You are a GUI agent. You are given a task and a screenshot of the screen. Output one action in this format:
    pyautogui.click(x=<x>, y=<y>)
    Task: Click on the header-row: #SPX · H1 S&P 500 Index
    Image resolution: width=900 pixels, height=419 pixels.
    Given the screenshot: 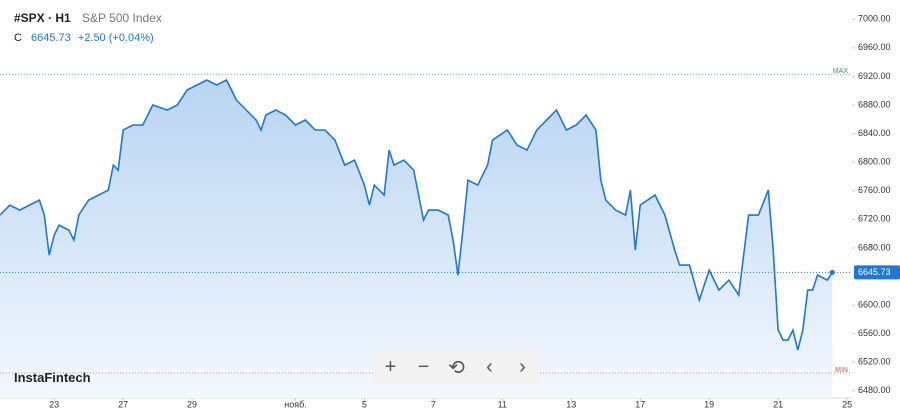 What is the action you would take?
    pyautogui.click(x=88, y=18)
    